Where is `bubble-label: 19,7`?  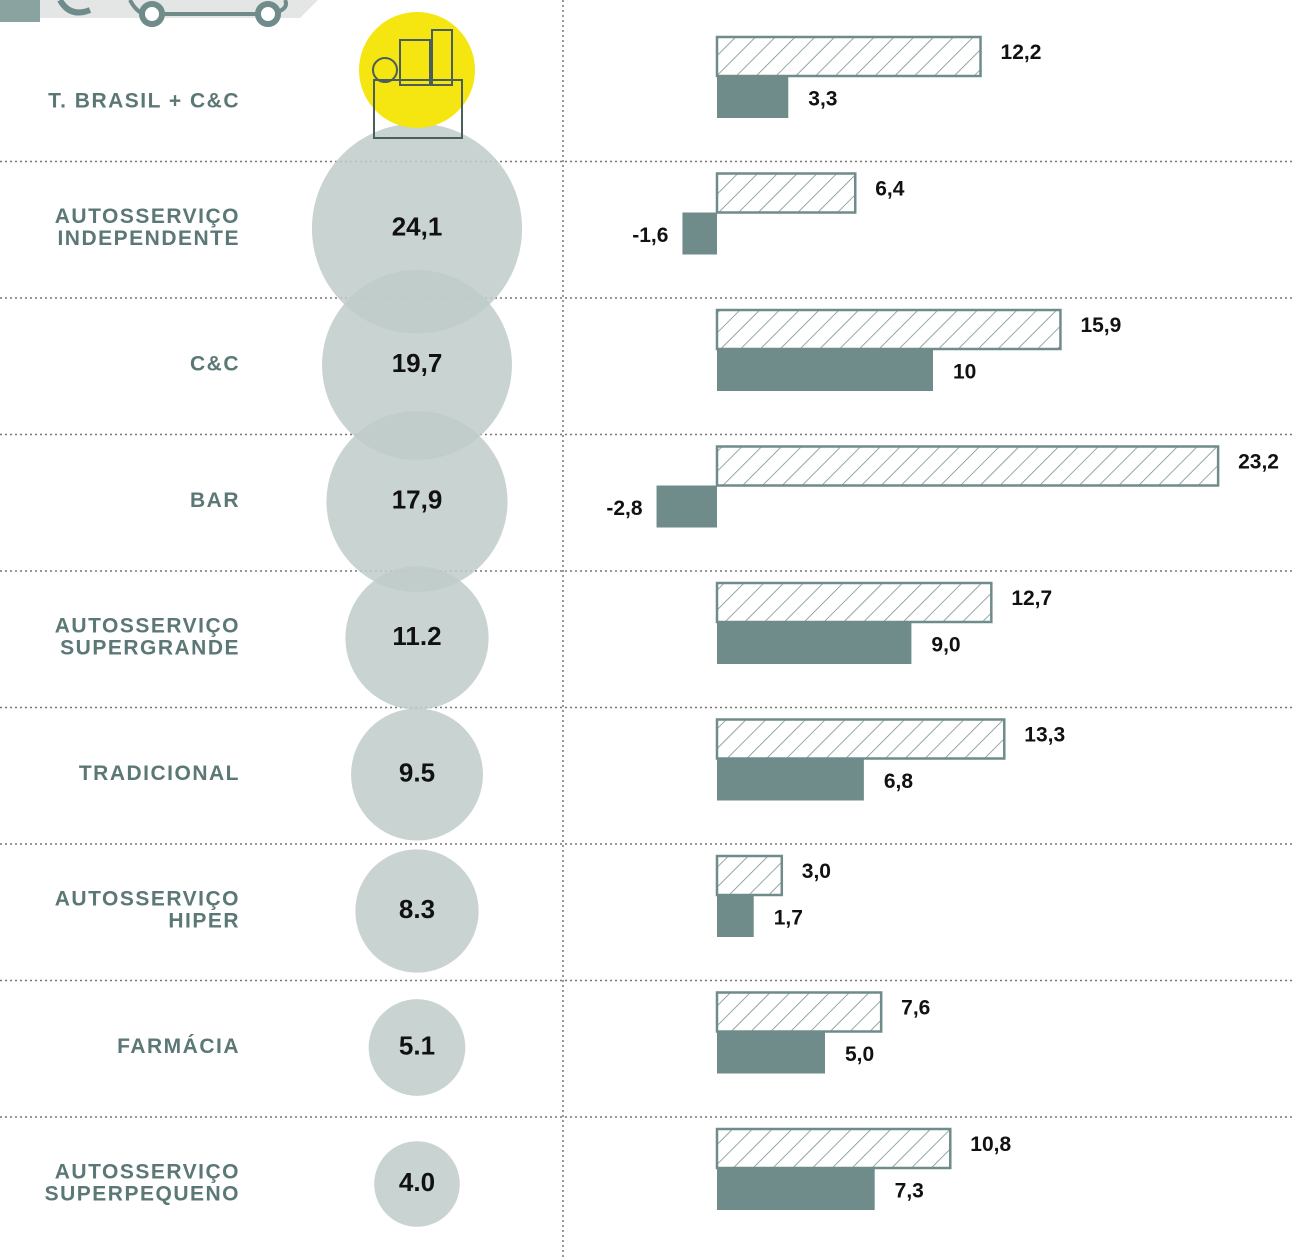 bubble-label: 19,7 is located at coordinates (417, 363).